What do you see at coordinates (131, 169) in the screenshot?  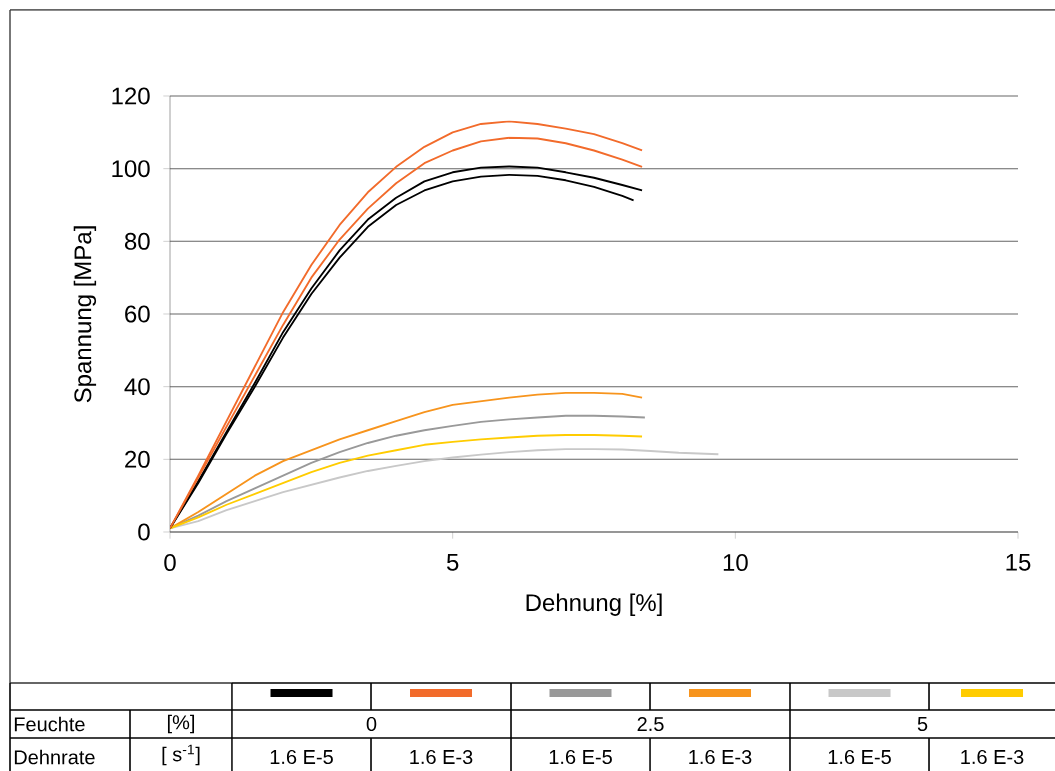 I see `y-tick-label: 100` at bounding box center [131, 169].